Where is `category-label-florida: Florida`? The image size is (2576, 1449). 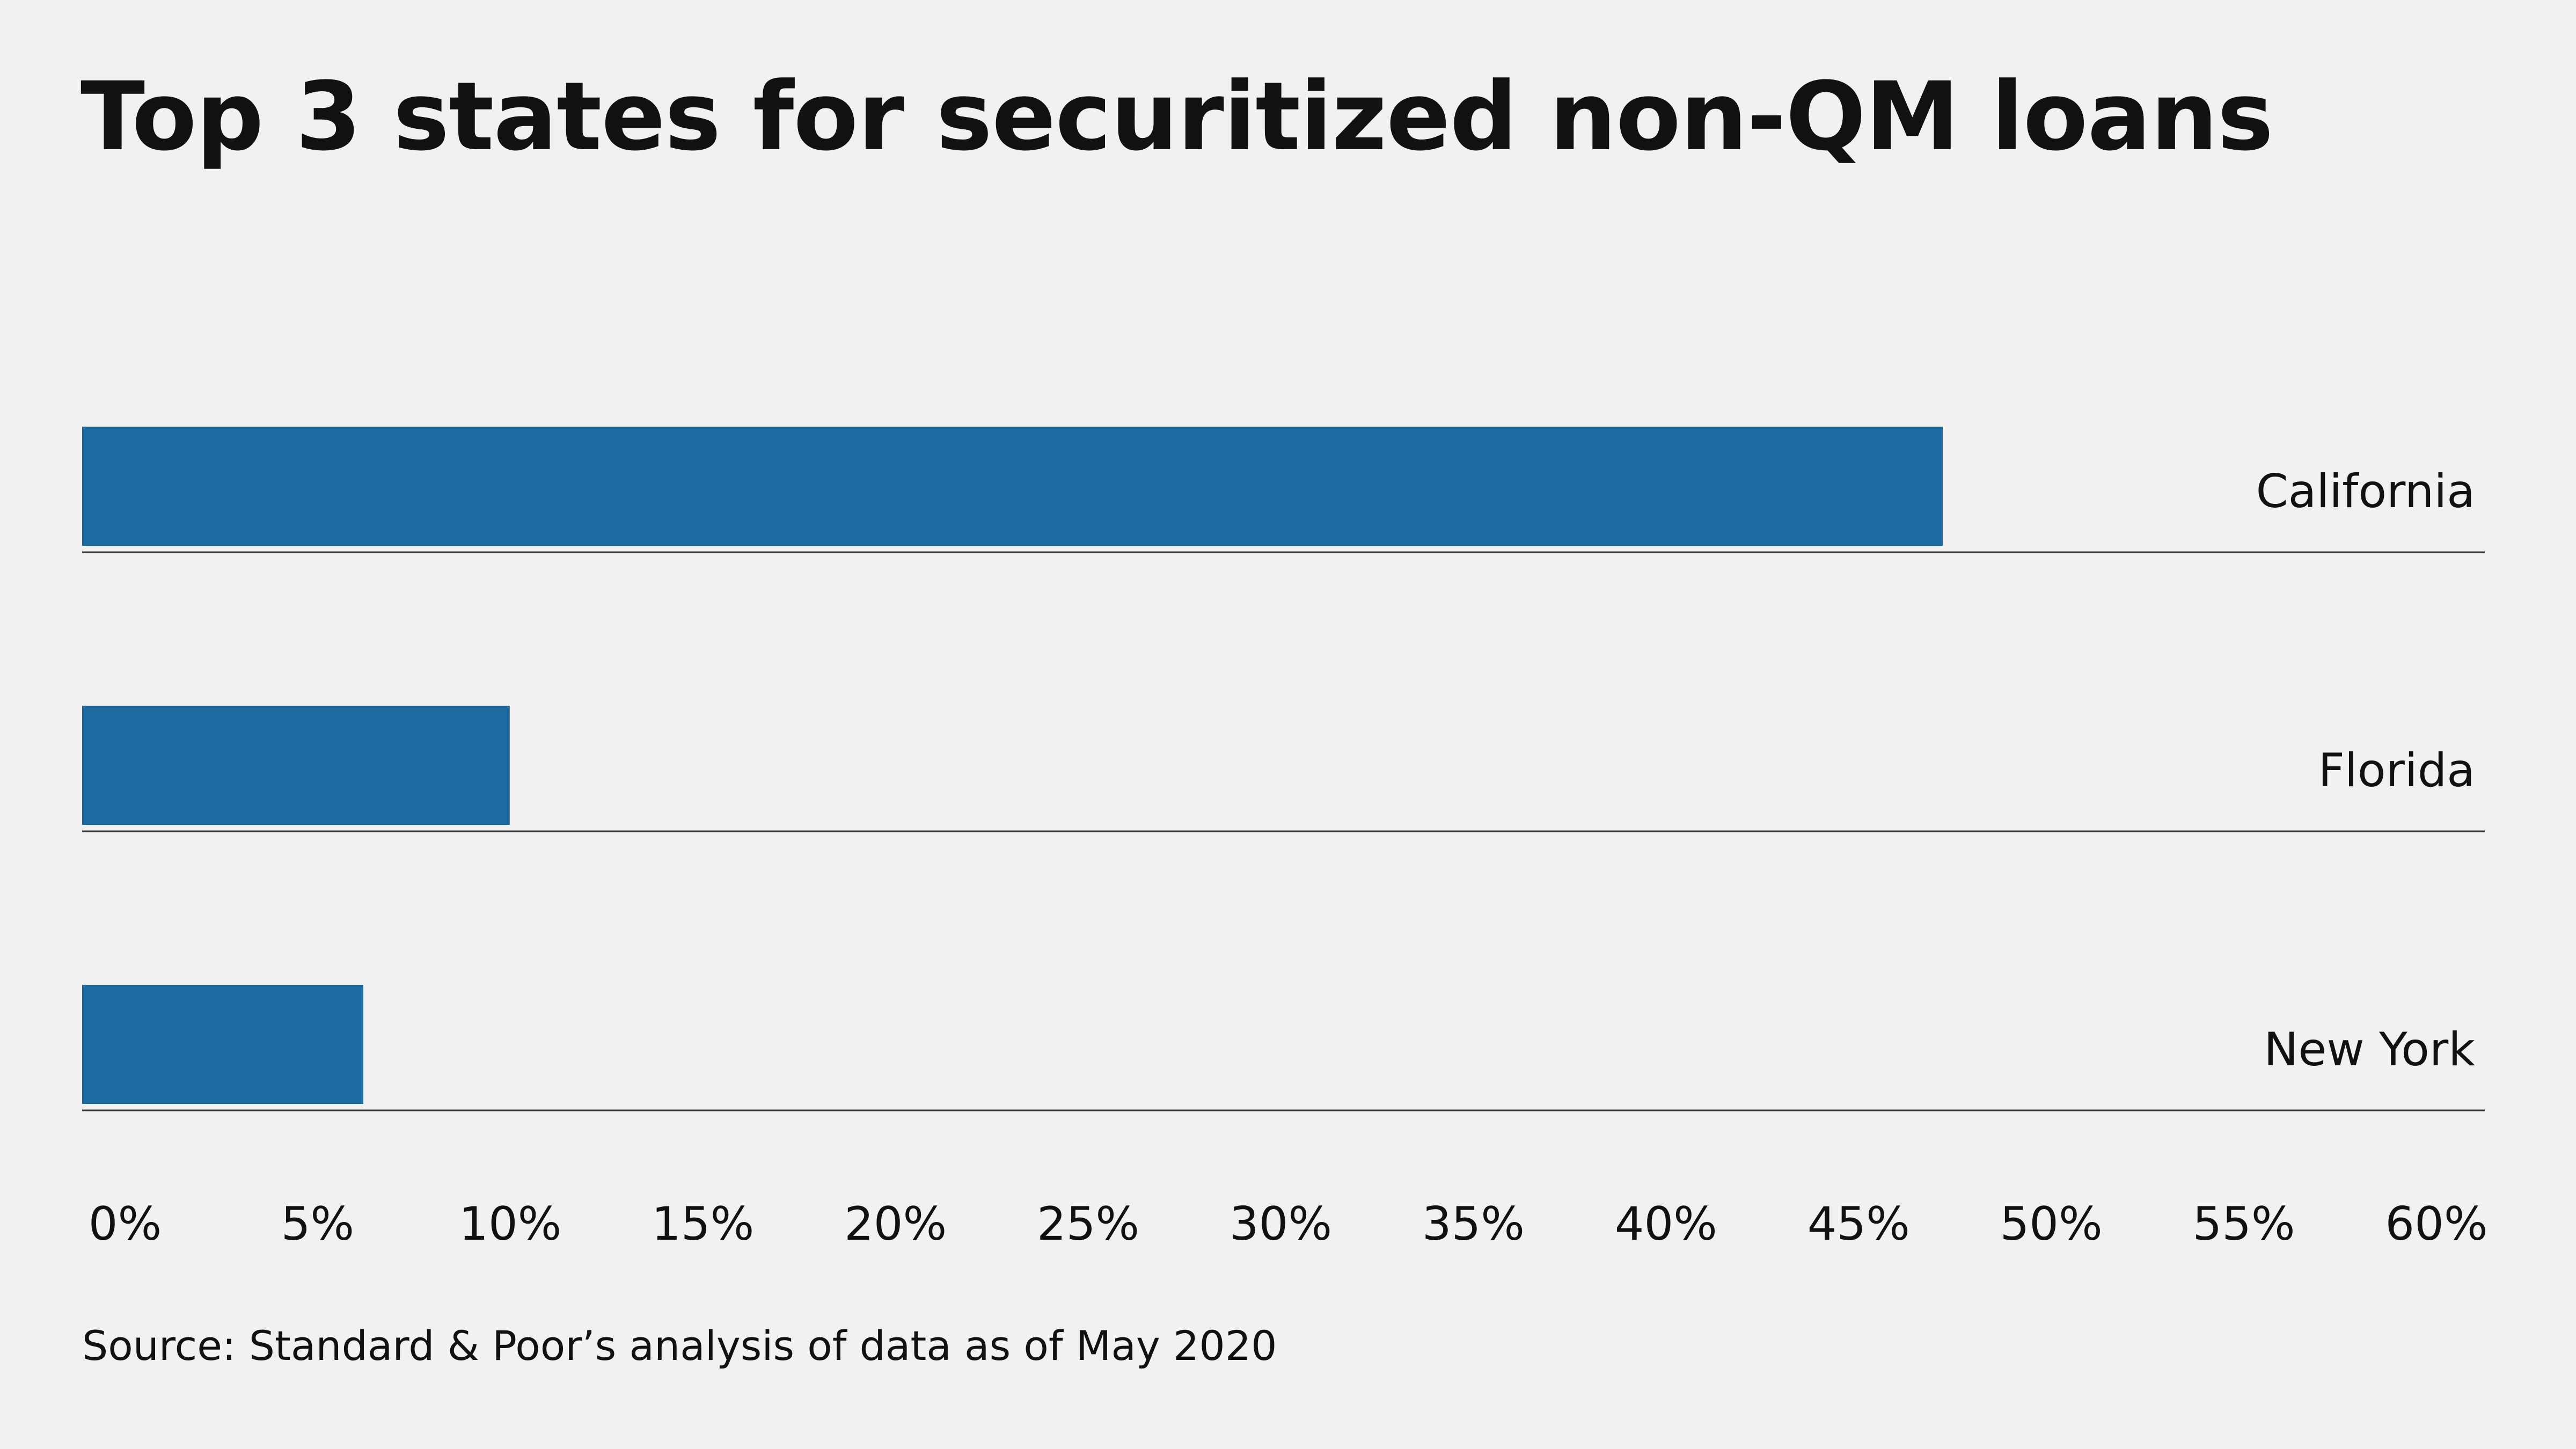
category-label-florida: Florida is located at coordinates (2396, 770).